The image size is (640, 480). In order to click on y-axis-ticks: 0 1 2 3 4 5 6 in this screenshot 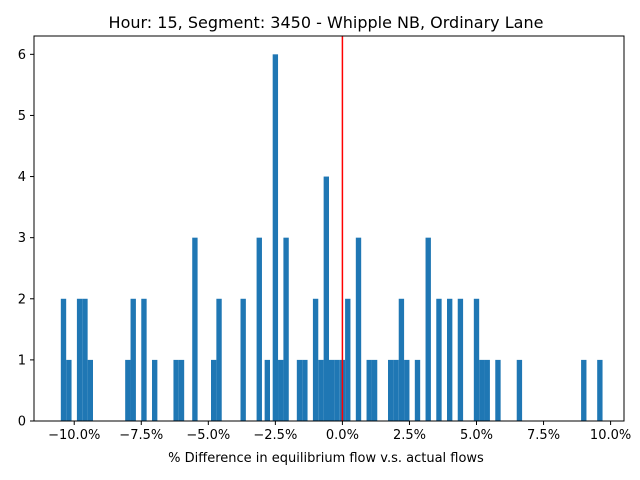, I will do `click(26, 239)`.